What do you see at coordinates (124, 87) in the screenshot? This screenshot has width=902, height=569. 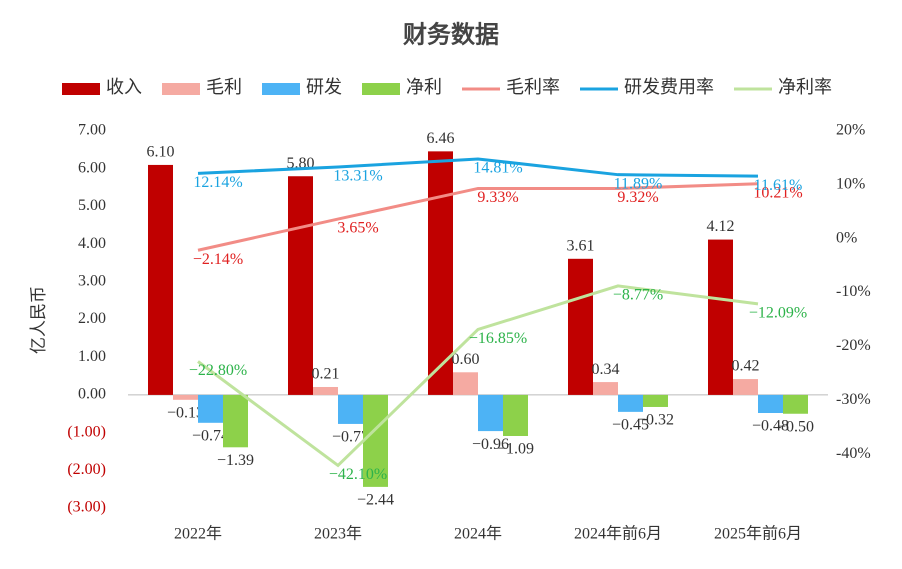 I see `legend-label: 收入` at bounding box center [124, 87].